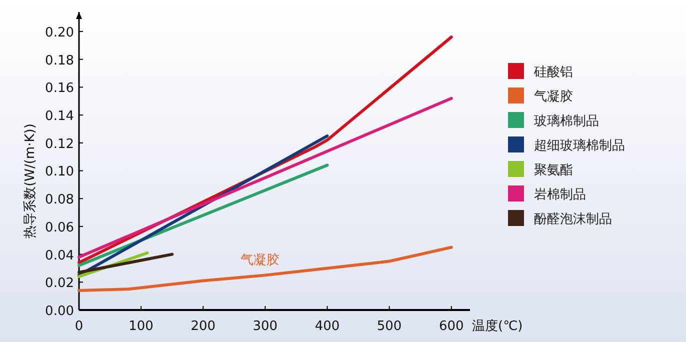 The image size is (686, 342). What do you see at coordinates (553, 170) in the screenshot?
I see `legend-label: 聚氨酯` at bounding box center [553, 170].